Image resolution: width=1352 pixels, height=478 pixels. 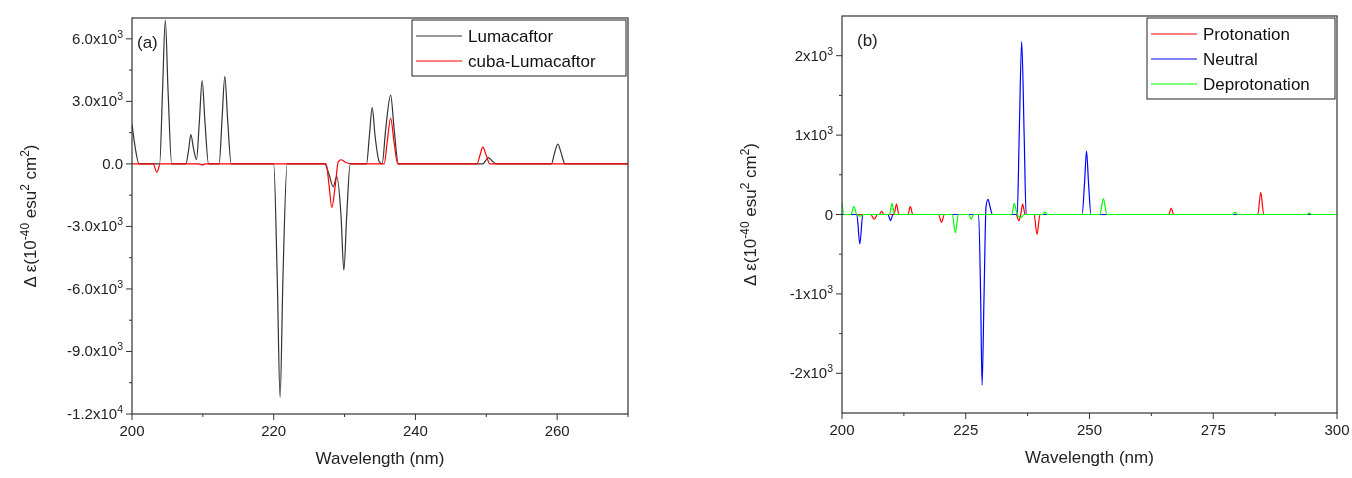 What do you see at coordinates (95, 412) in the screenshot?
I see `y-tick-label: -1.2x10$^{4}$` at bounding box center [95, 412].